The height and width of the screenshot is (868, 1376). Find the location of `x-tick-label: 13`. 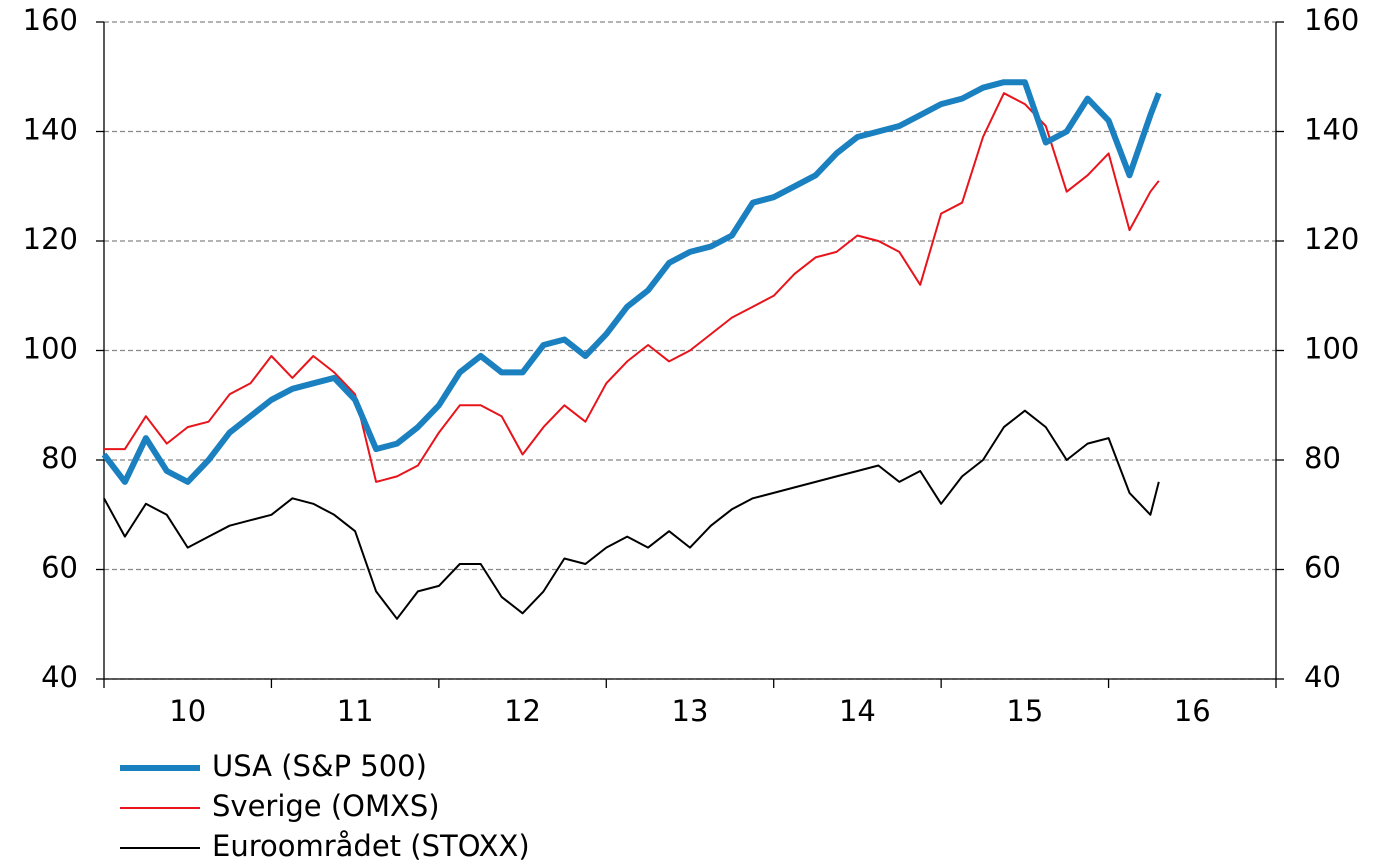

x-tick-label: 13 is located at coordinates (690, 711).